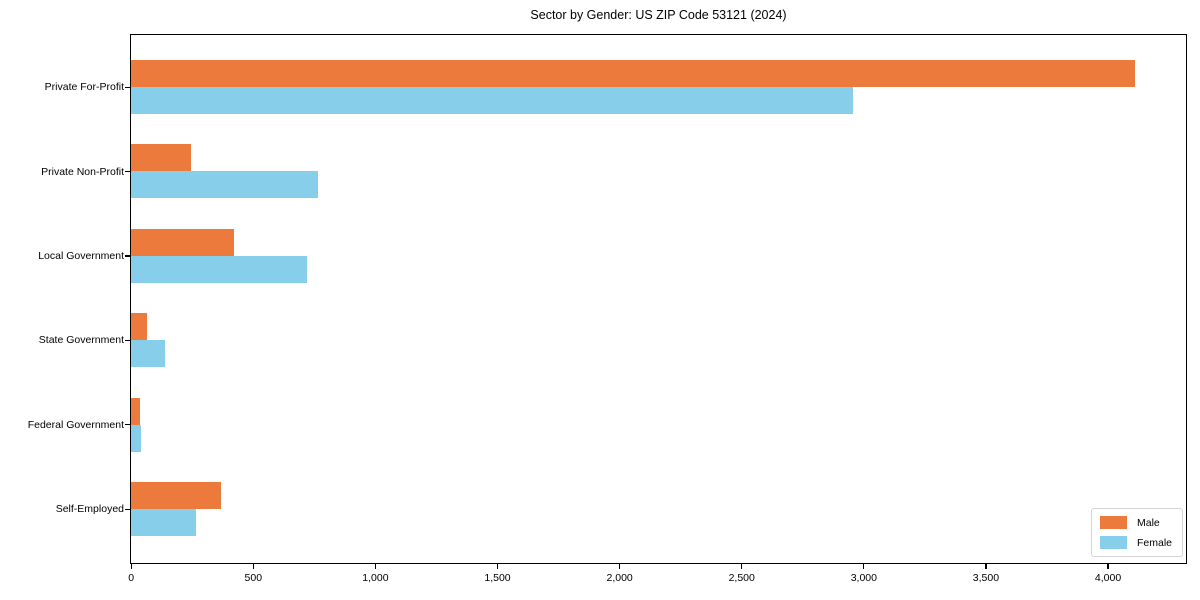  Describe the element at coordinates (253, 578) in the screenshot. I see `x-axis-tick-label: 500` at that location.